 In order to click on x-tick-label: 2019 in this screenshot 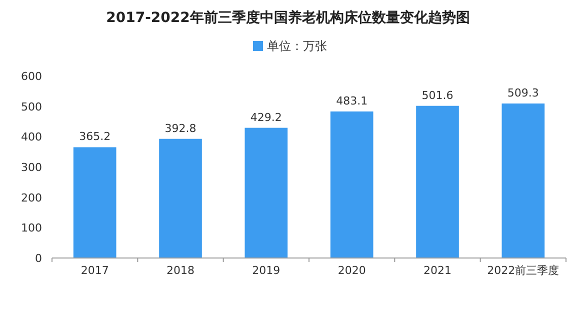, I will do `click(266, 270)`.